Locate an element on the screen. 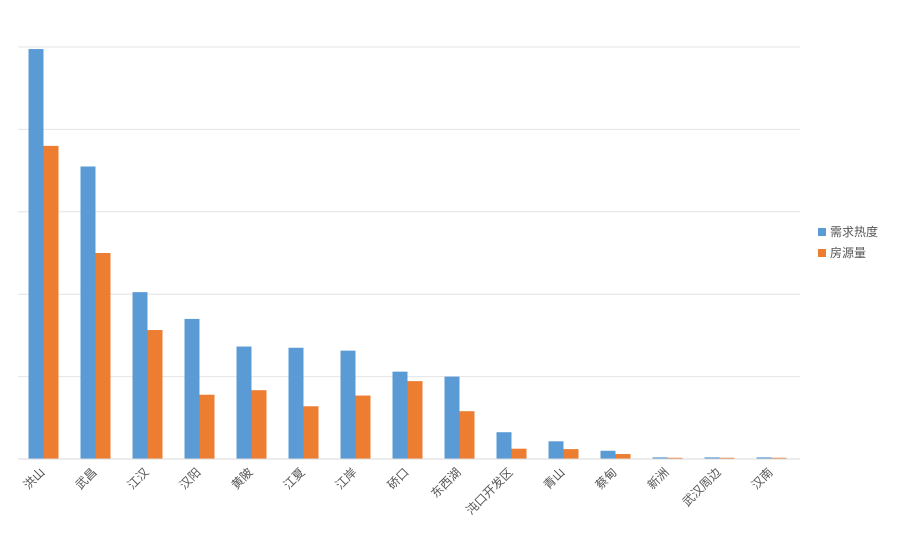 This screenshot has height=544, width=900. legend-label: 房源量 is located at coordinates (848, 252).